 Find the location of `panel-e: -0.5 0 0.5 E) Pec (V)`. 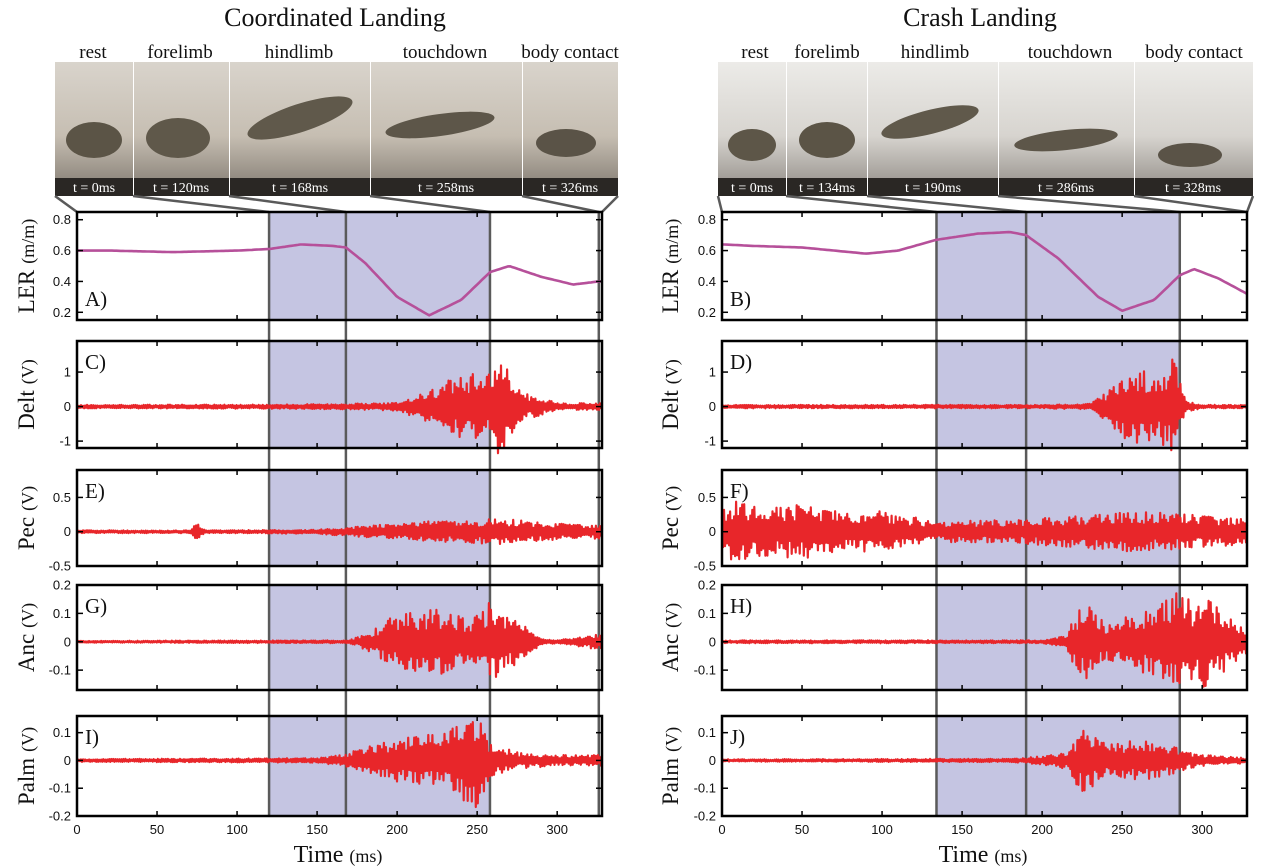

panel-e: -0.5 0 0.5 E) Pec (V) is located at coordinates (309, 521).